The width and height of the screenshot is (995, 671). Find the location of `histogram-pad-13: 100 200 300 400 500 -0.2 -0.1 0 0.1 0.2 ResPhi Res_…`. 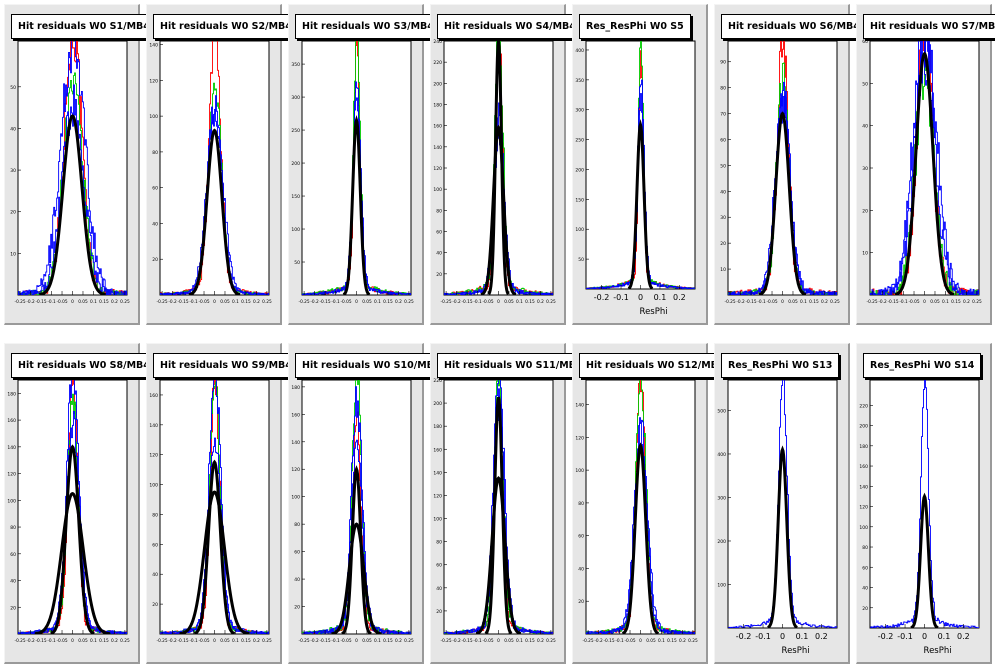

histogram-pad-13: 100 200 300 400 500 -0.2 -0.1 0 0.1 0.2 ResPhi Res_… is located at coordinates (782, 503).